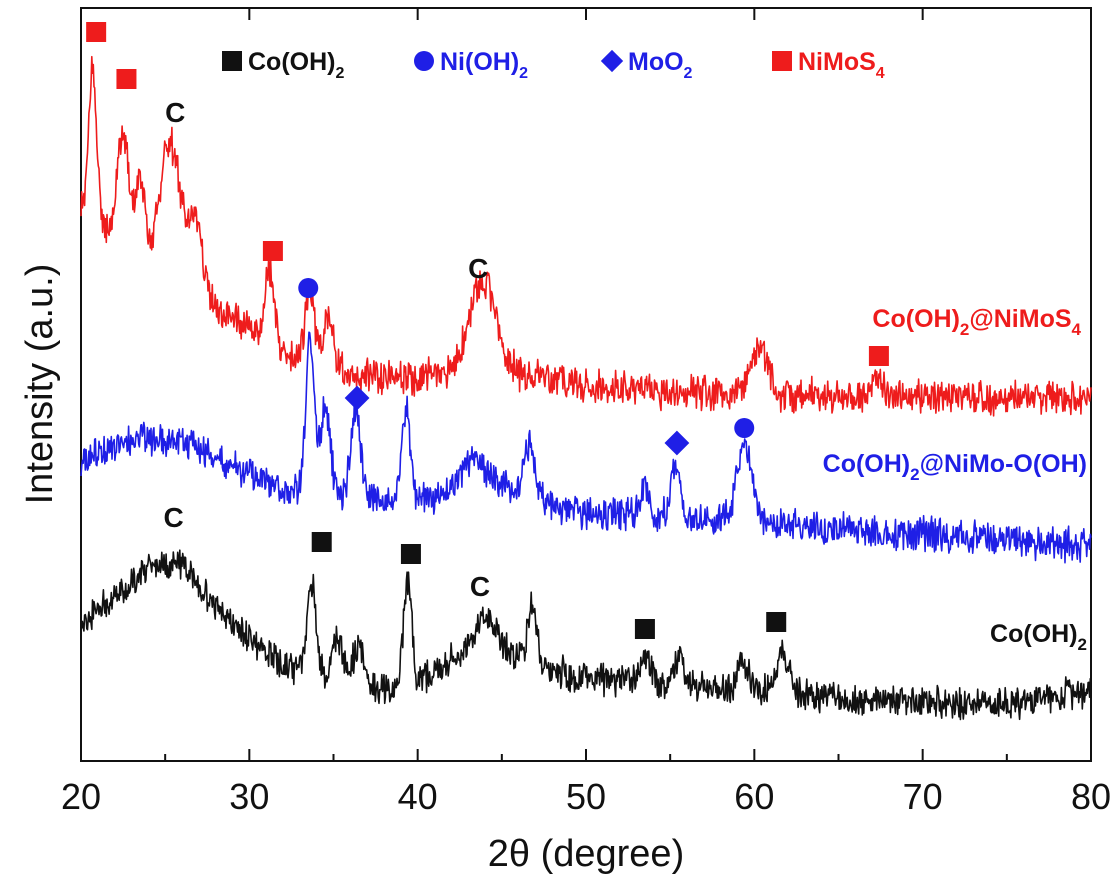  What do you see at coordinates (586, 796) in the screenshot?
I see `x-tick-label: 50` at bounding box center [586, 796].